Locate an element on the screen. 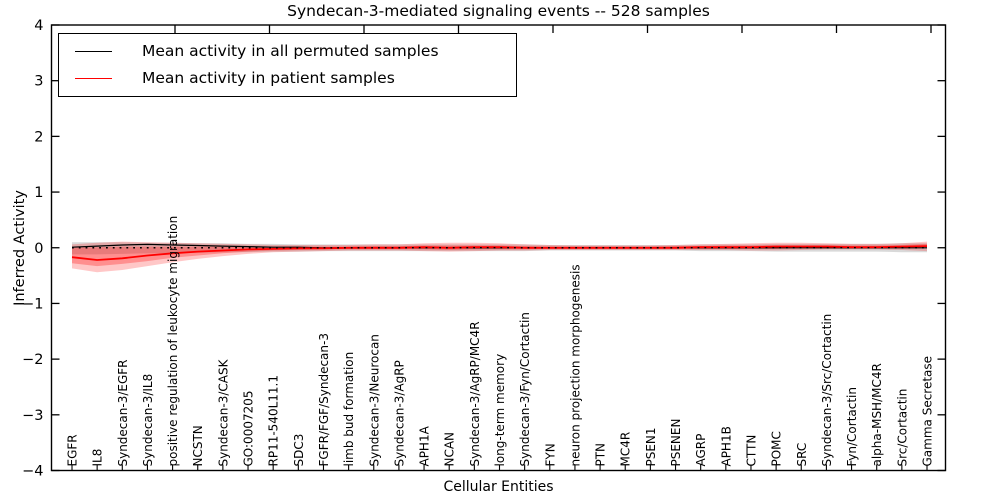  x-tick-label: Syndecan-3/EGFR is located at coordinates (123, 412).